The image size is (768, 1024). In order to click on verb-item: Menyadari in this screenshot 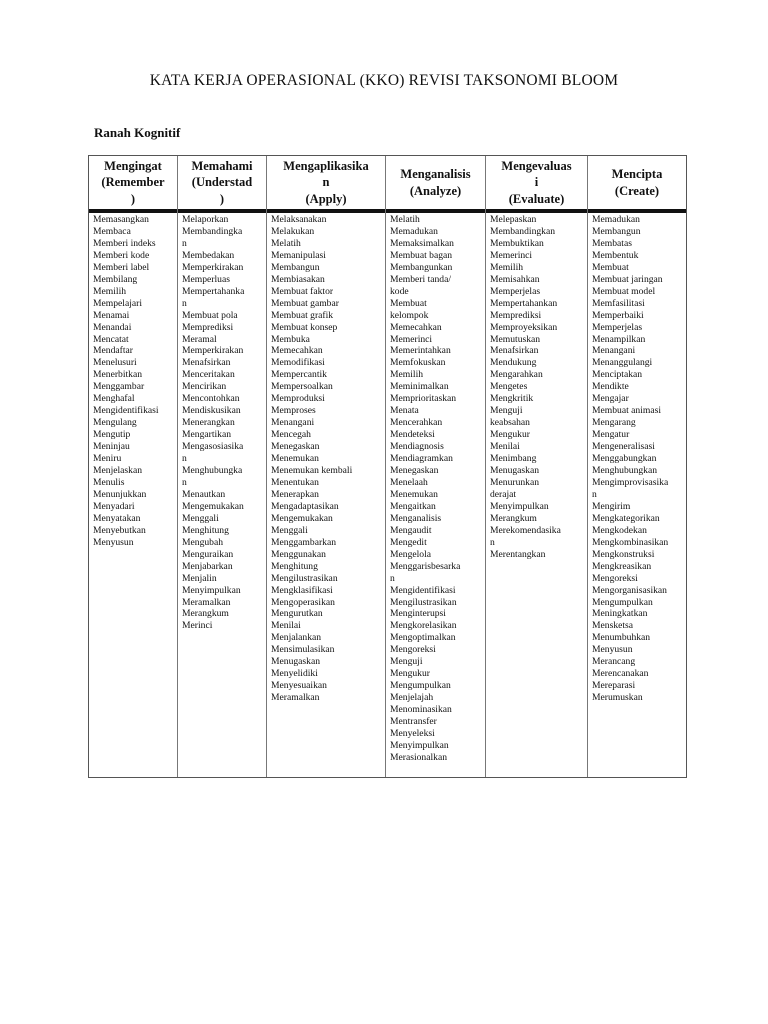, I will do `click(114, 506)`.